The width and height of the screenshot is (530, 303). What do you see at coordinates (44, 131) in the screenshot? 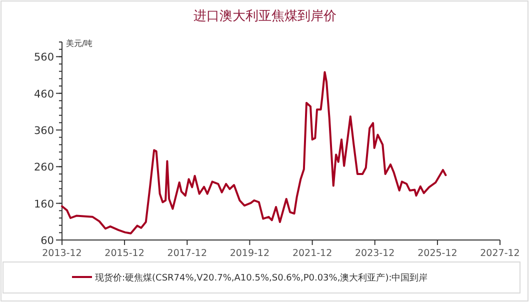
I see `y-tick-label: 360` at bounding box center [44, 131].